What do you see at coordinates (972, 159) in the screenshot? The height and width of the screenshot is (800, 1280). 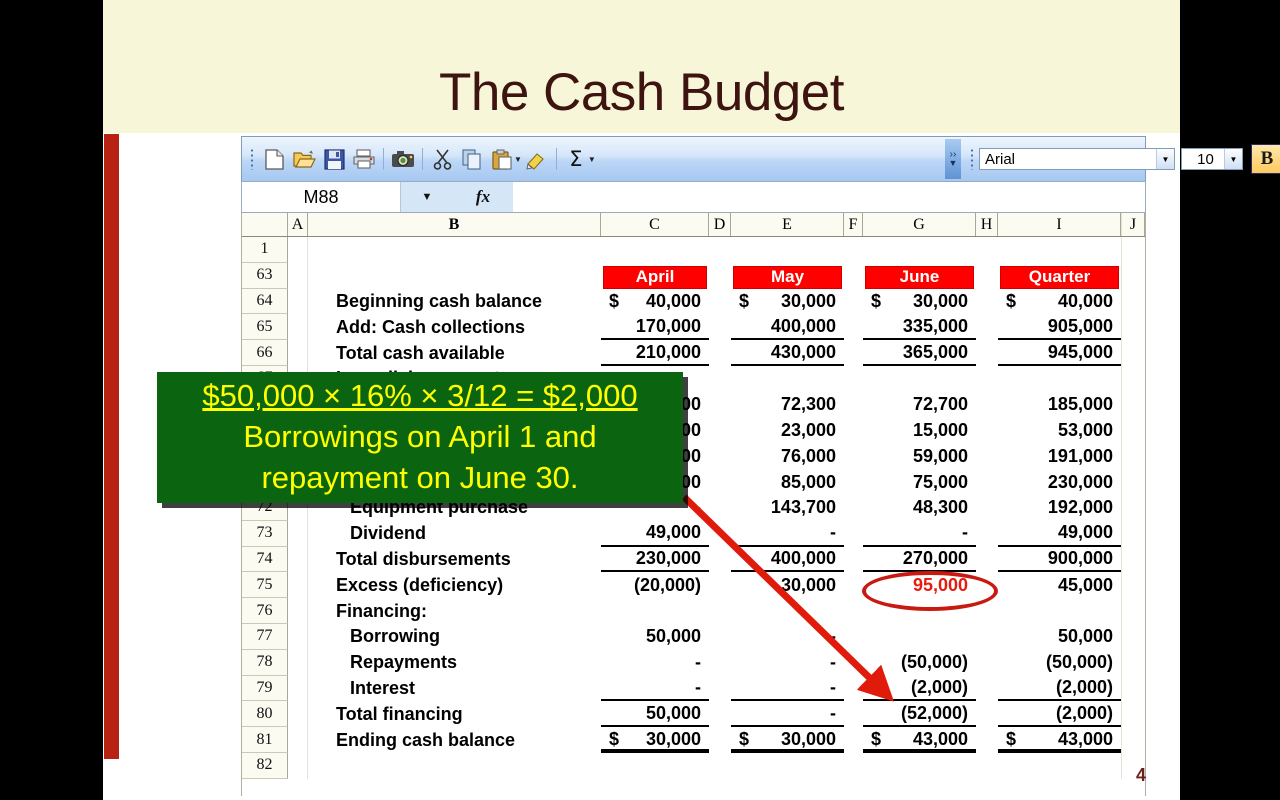 I see `font-toolbar-grip` at bounding box center [972, 159].